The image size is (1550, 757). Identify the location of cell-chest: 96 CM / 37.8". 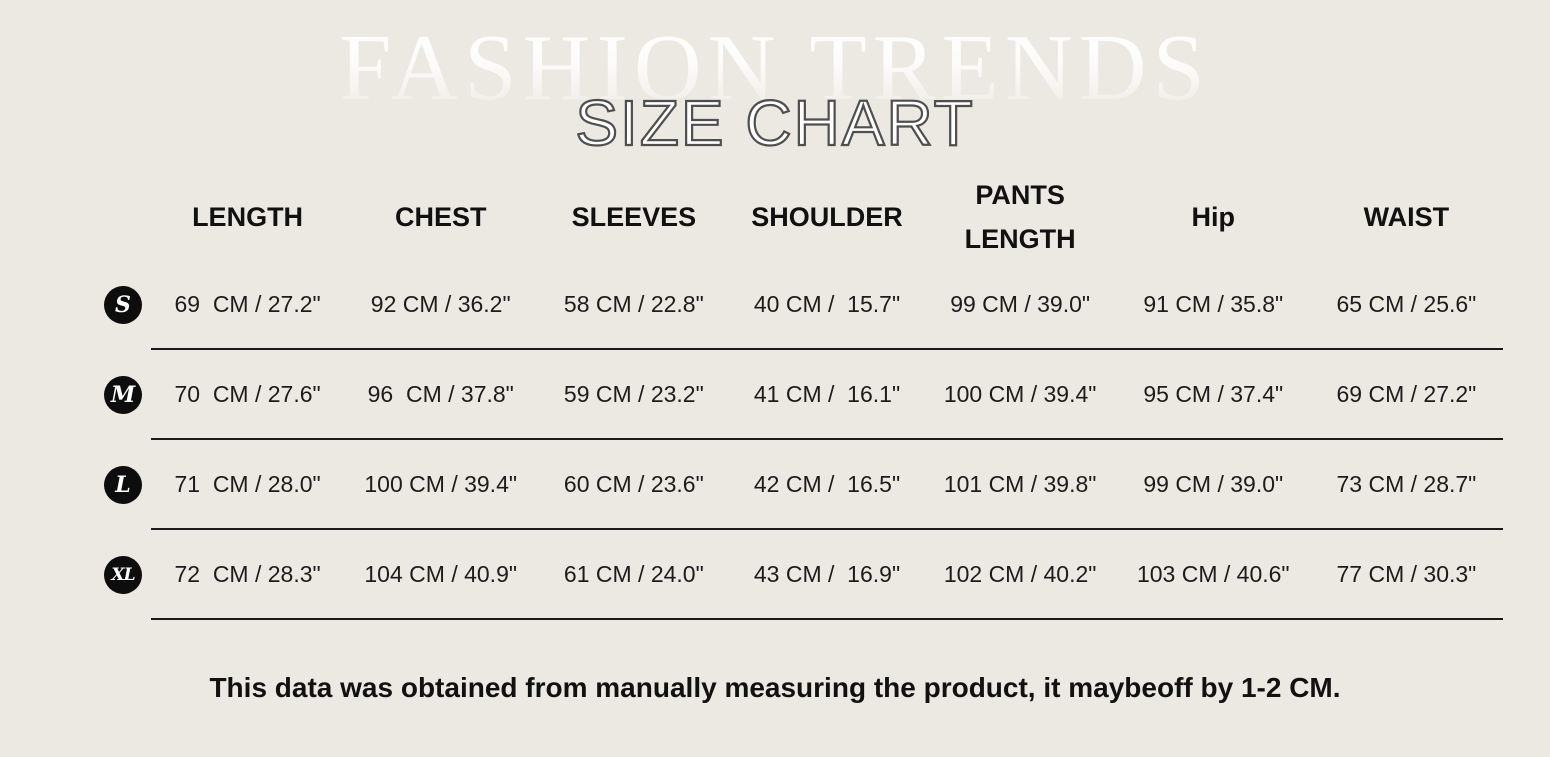
(440, 393).